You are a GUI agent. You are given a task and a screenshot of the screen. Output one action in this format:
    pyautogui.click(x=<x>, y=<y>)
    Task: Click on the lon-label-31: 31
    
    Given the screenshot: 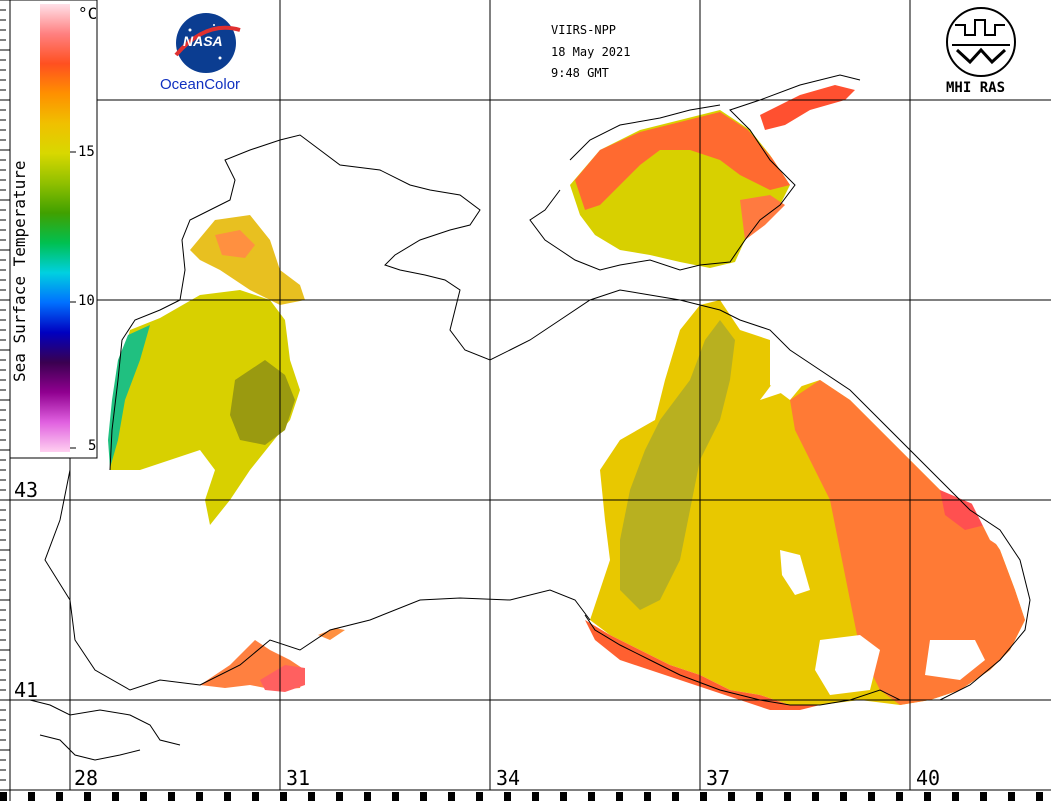 What is the action you would take?
    pyautogui.click(x=298, y=778)
    